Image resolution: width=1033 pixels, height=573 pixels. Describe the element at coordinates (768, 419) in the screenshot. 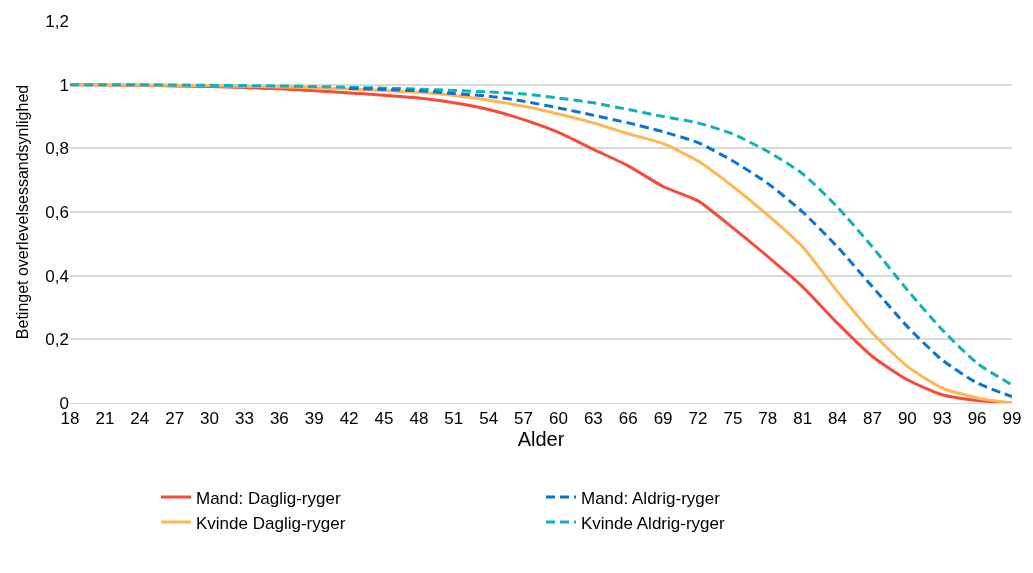

I see `x-tick-label: 78` at that location.